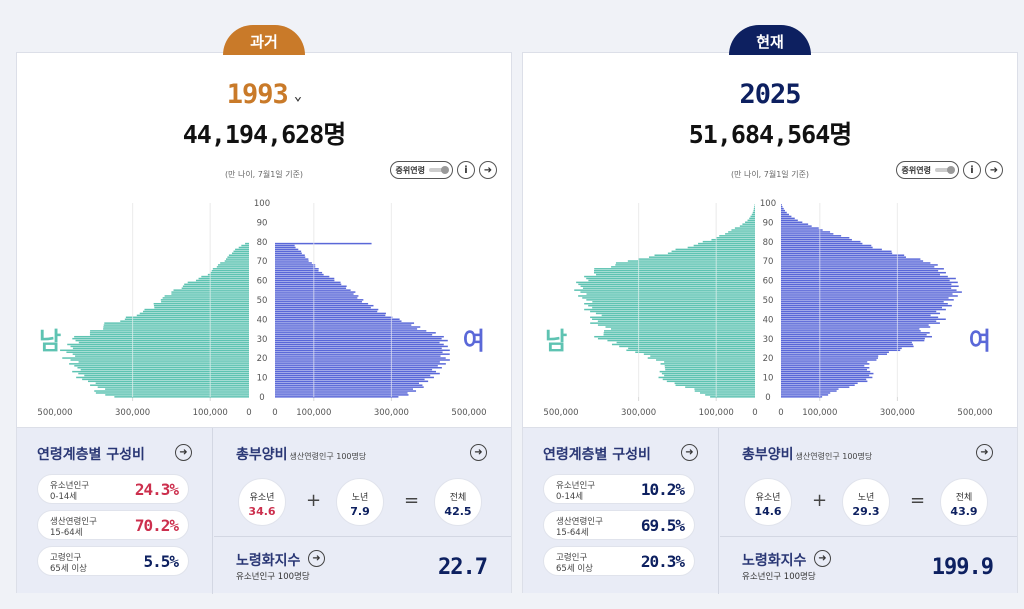 Image resolution: width=1024 pixels, height=609 pixels. Describe the element at coordinates (572, 558) in the screenshot. I see `elderly-pop-label: 고령인구` at that location.